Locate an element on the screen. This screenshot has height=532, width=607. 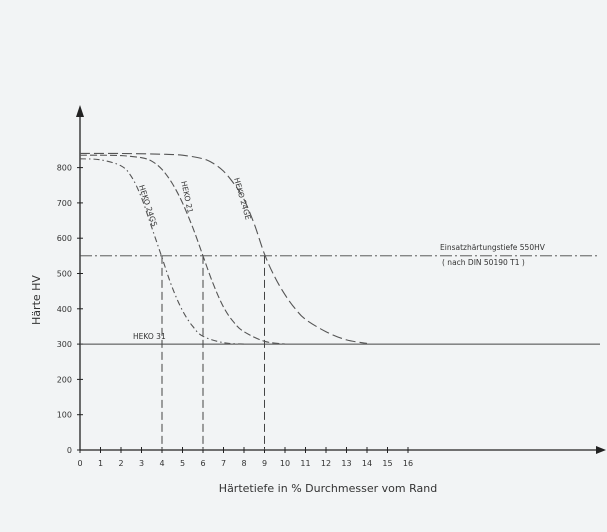
series-label-3: HEKO 24GE is located at coordinates (242, 199).